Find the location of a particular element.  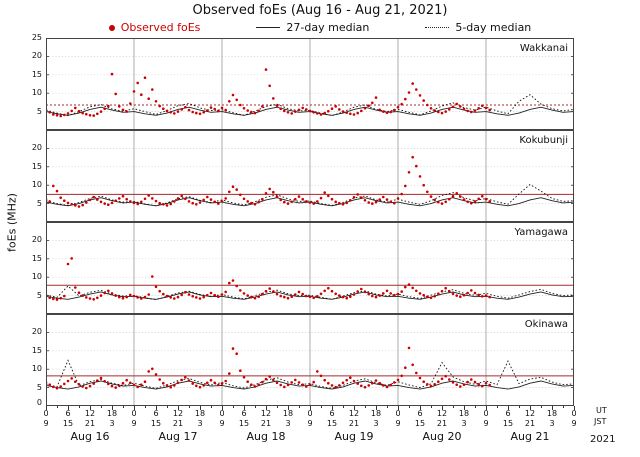

station-name-kokubunji: Kokubunji is located at coordinates (543, 140).